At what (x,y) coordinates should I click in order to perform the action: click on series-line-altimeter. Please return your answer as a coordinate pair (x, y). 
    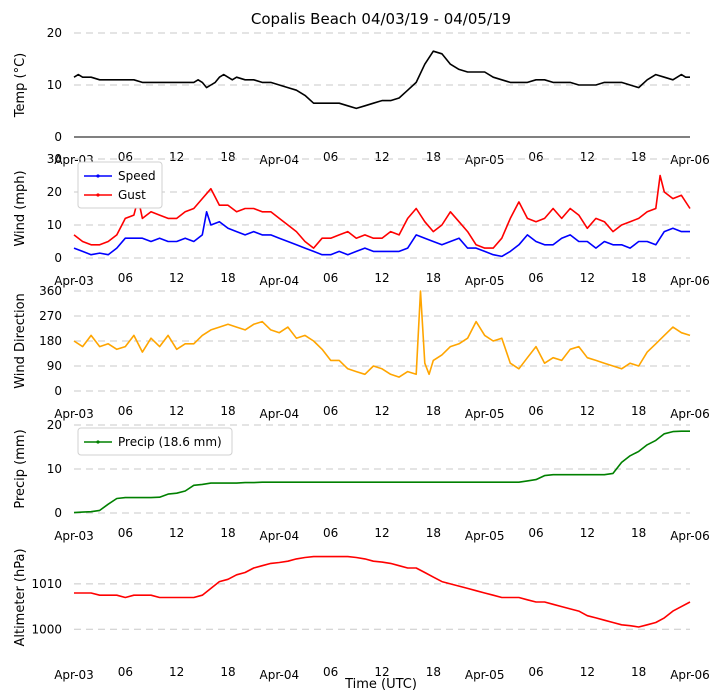
    Looking at the image, I should click on (382, 591).